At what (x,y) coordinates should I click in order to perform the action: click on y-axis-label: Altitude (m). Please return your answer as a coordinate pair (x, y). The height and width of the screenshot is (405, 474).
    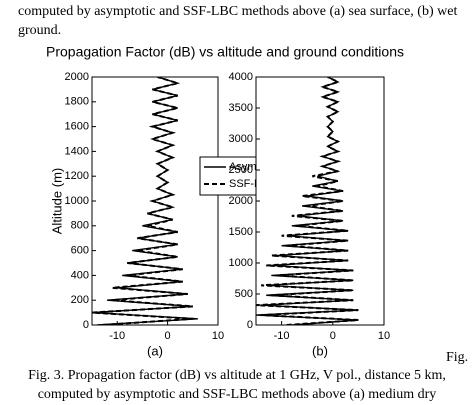
    Looking at the image, I should click on (56, 201).